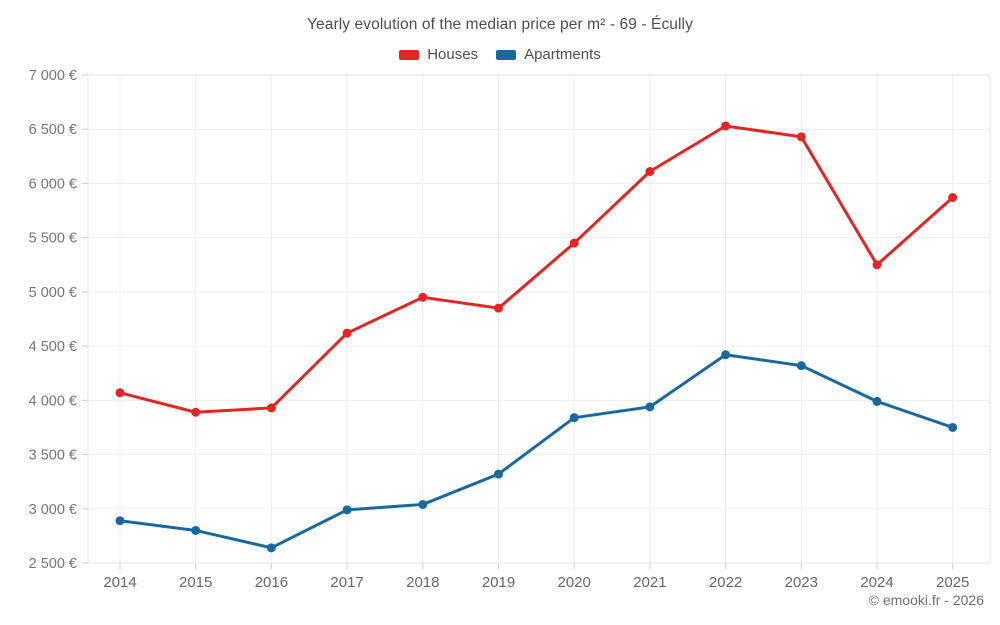  I want to click on y-tick-label: 4 000 €, so click(53, 401).